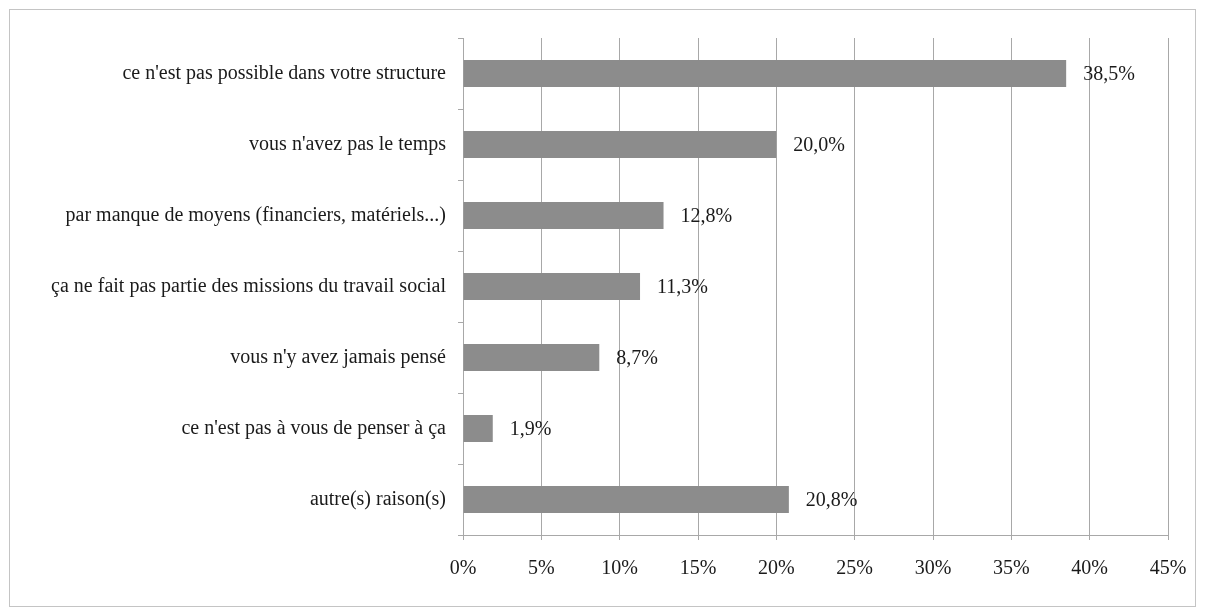  What do you see at coordinates (706, 214) in the screenshot?
I see `data-label: 12,8%` at bounding box center [706, 214].